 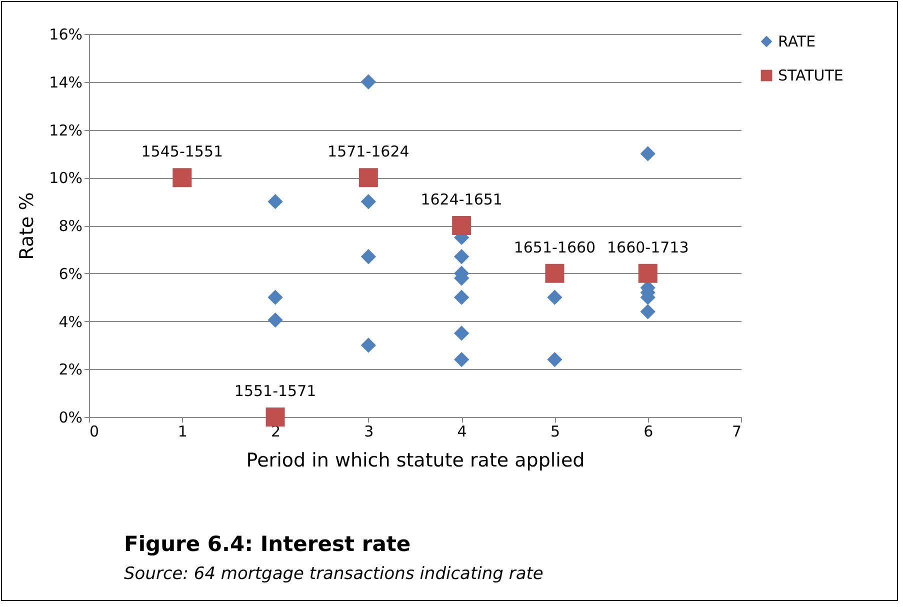 What do you see at coordinates (737, 431) in the screenshot?
I see `x-tick-label: 7` at bounding box center [737, 431].